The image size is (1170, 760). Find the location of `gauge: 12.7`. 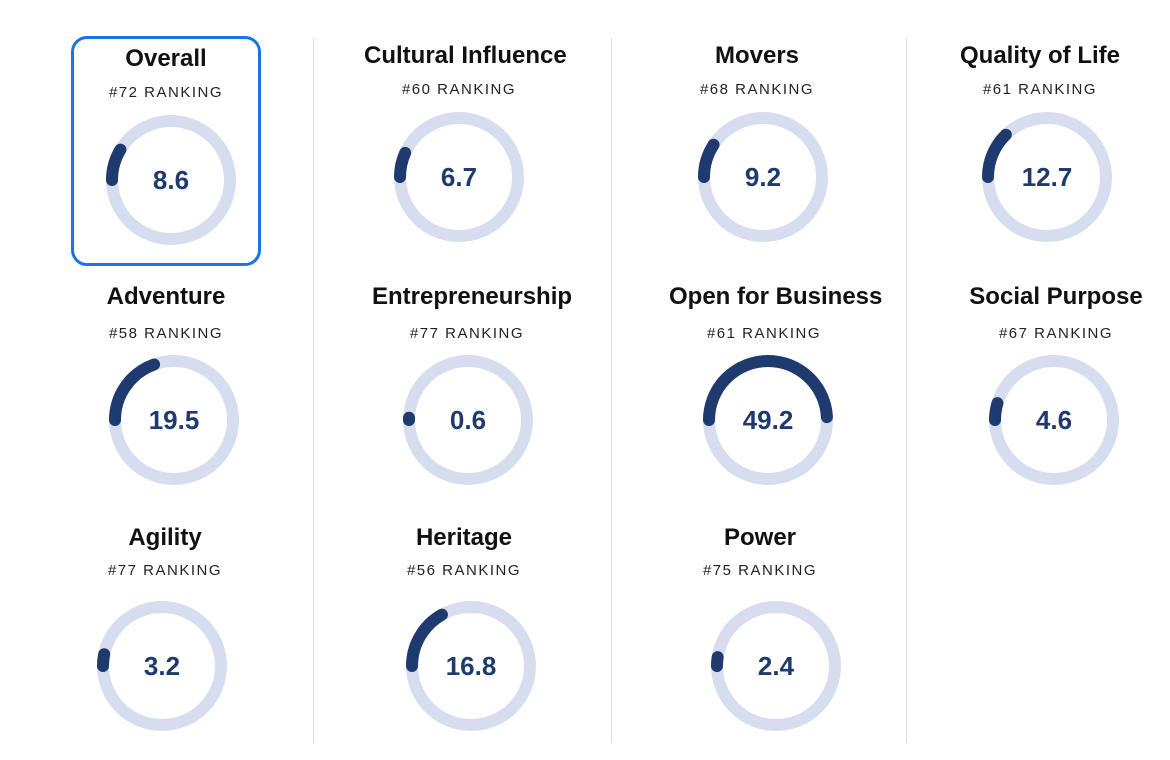

gauge: 12.7 is located at coordinates (1047, 177).